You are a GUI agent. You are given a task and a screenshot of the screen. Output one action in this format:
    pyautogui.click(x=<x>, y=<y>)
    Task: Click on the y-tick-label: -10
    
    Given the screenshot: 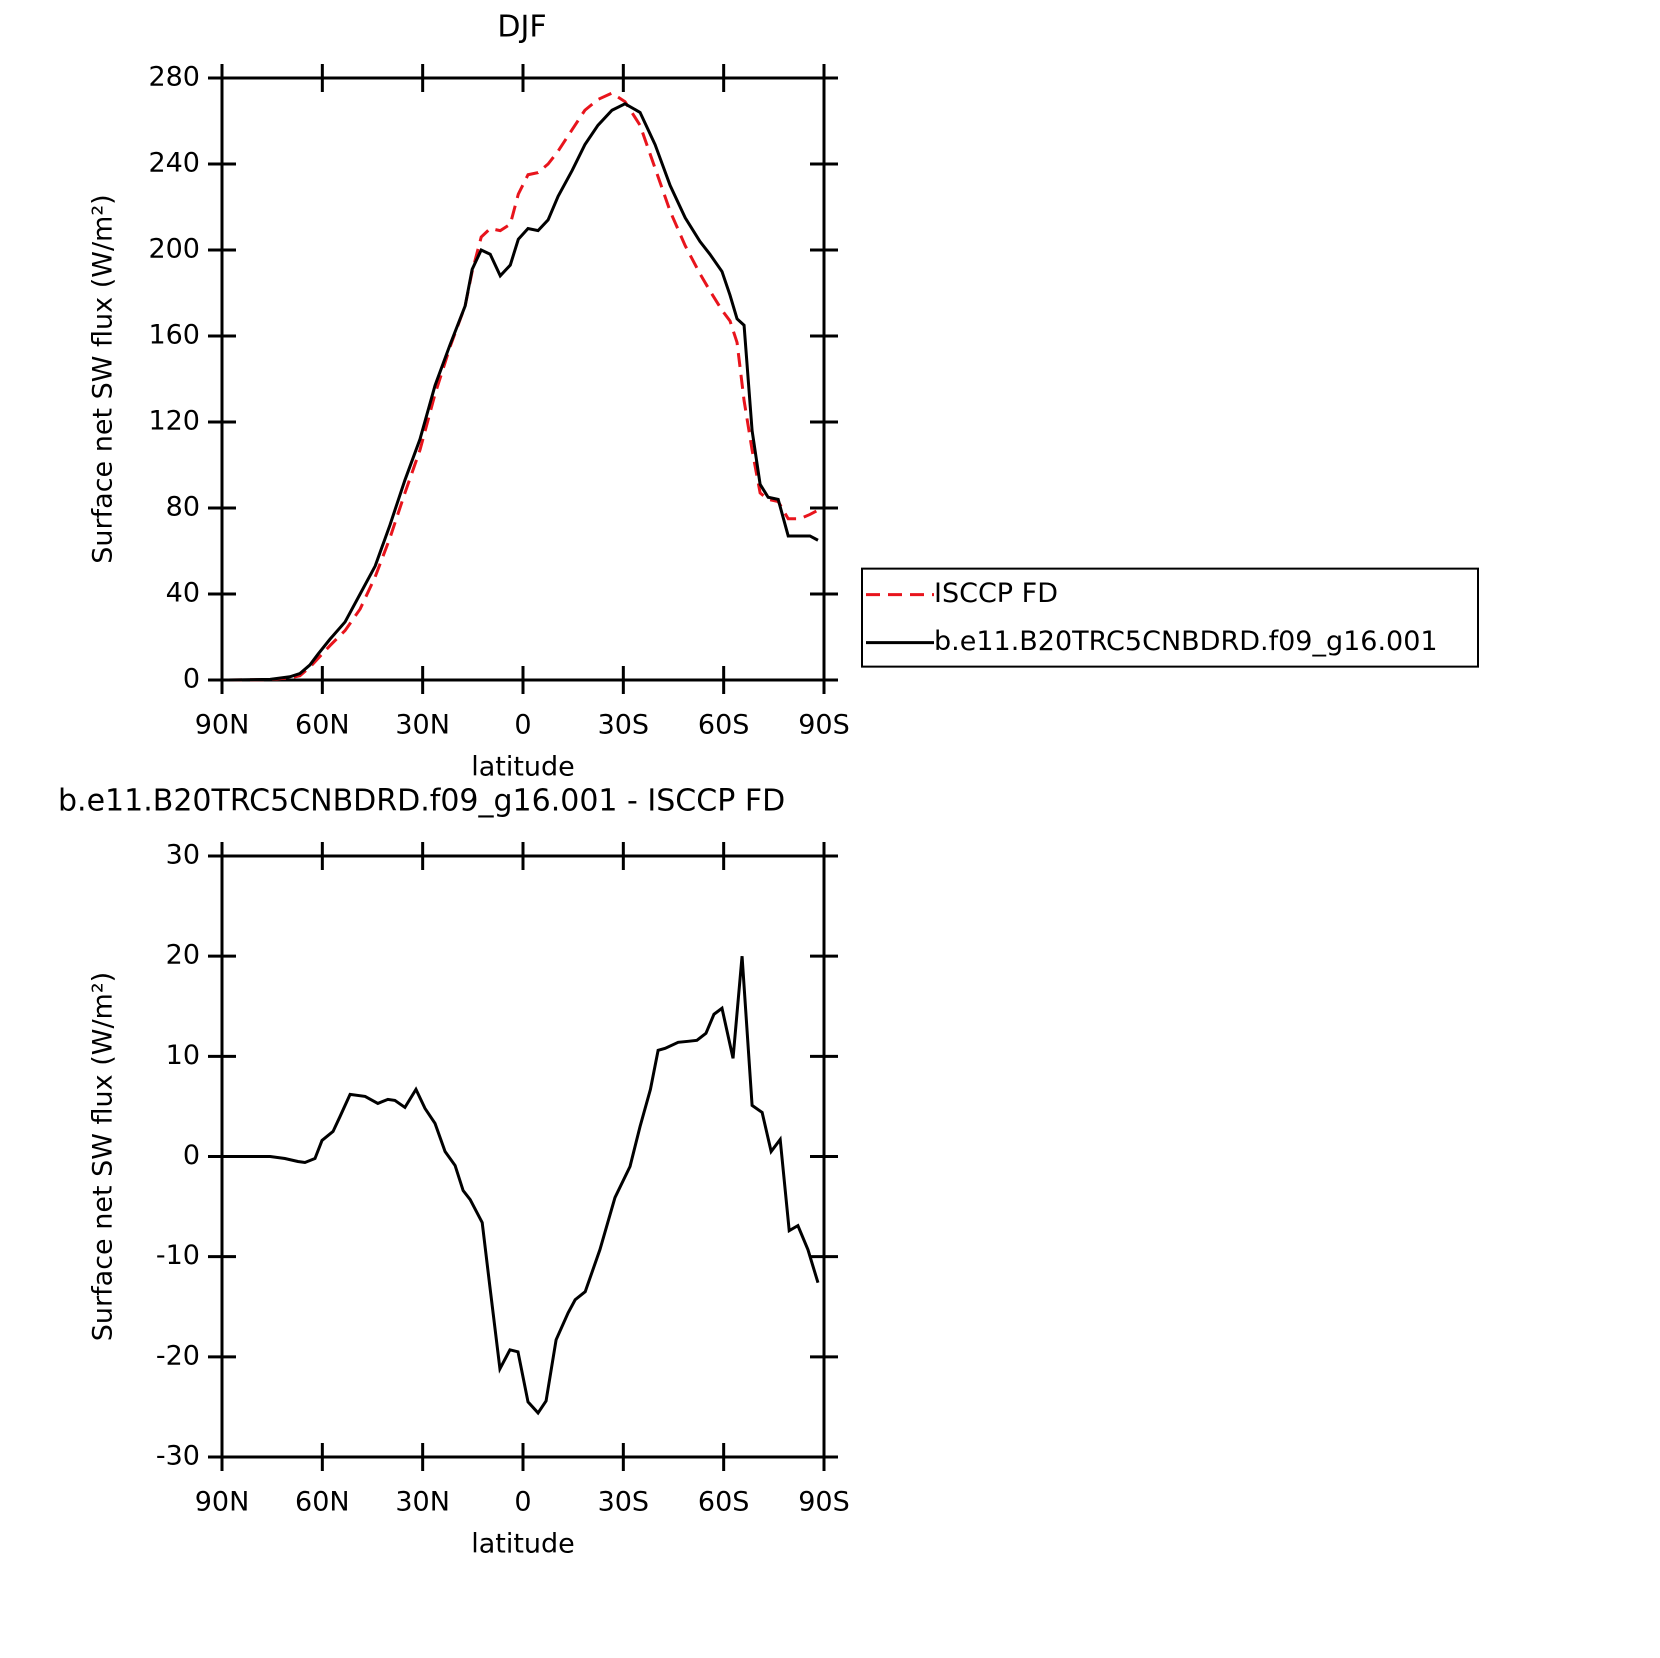 What is the action you would take?
    pyautogui.click(x=178, y=1255)
    